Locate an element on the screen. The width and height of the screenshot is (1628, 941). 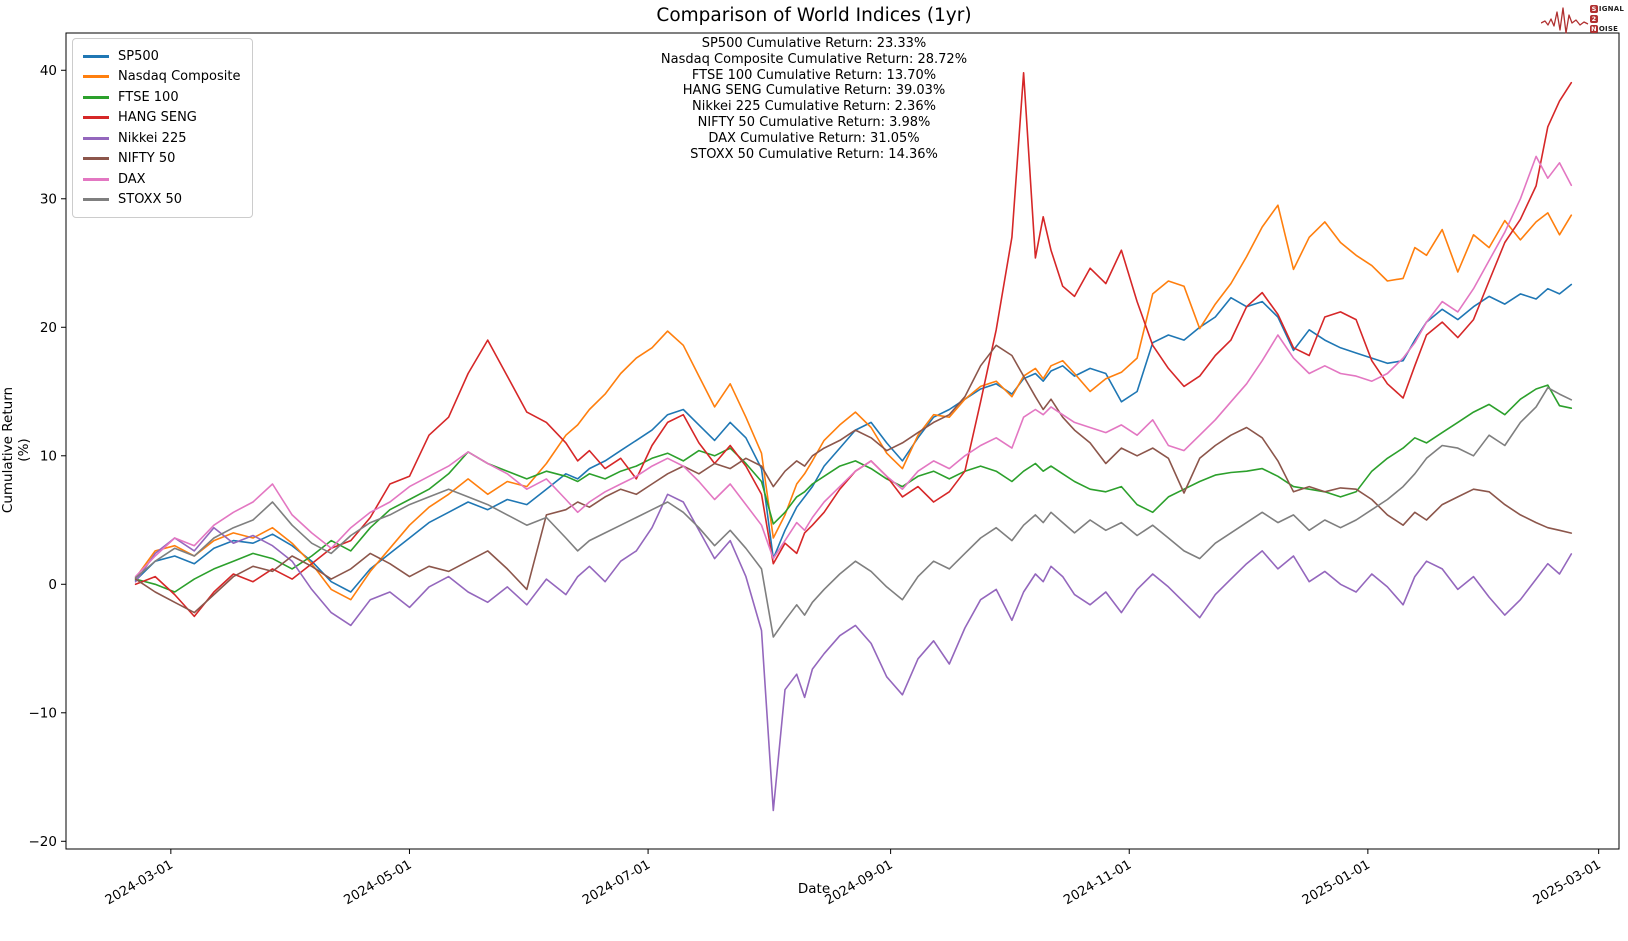
legend-item-label: HANG SENG is located at coordinates (157, 118).